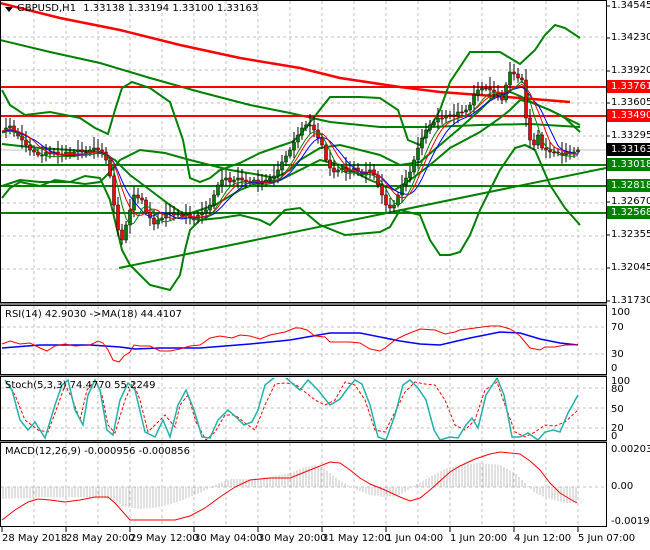 The width and height of the screenshot is (650, 550). Describe the element at coordinates (630, 102) in the screenshot. I see `price-tick-3: 1.33605` at that location.